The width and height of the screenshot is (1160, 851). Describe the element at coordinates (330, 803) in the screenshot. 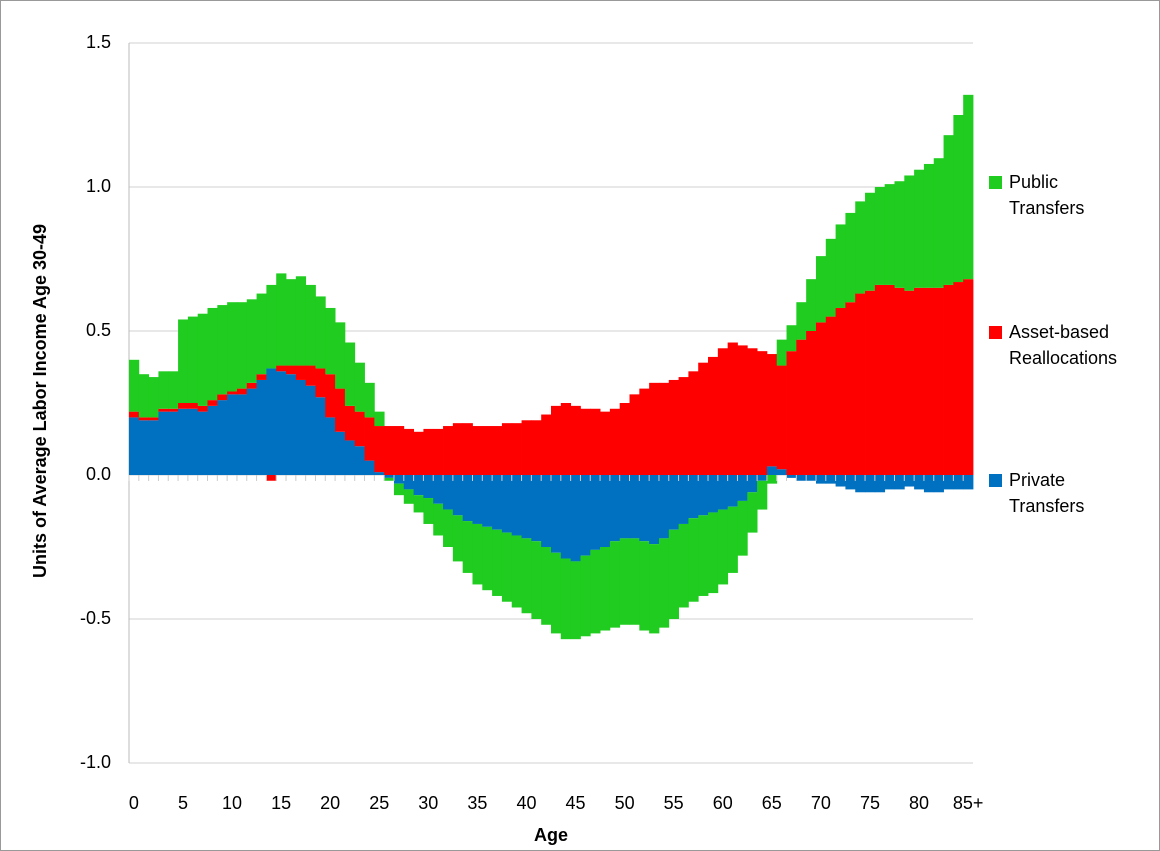

I see `x-tick-label: 20` at that location.